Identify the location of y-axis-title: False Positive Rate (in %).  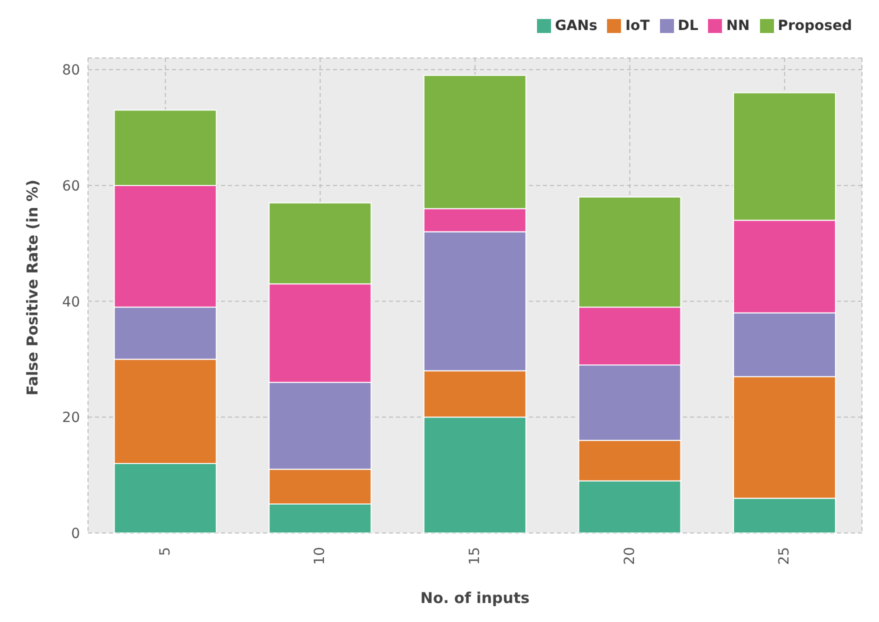
(32, 288).